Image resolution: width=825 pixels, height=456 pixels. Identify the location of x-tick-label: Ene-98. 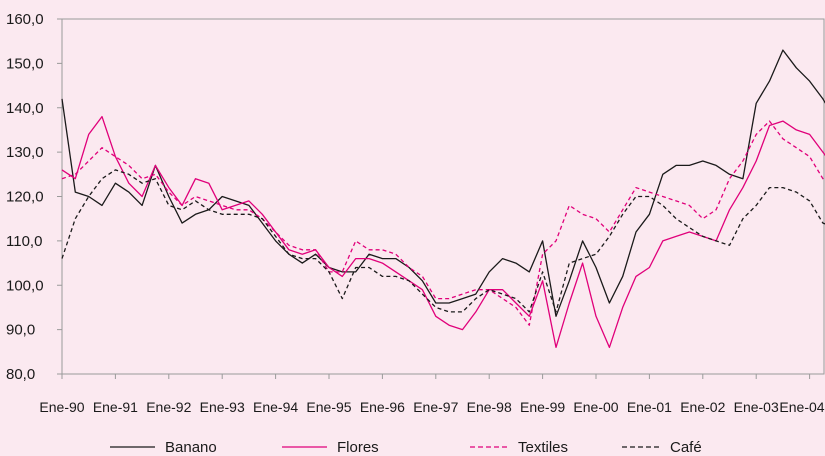
(489, 407).